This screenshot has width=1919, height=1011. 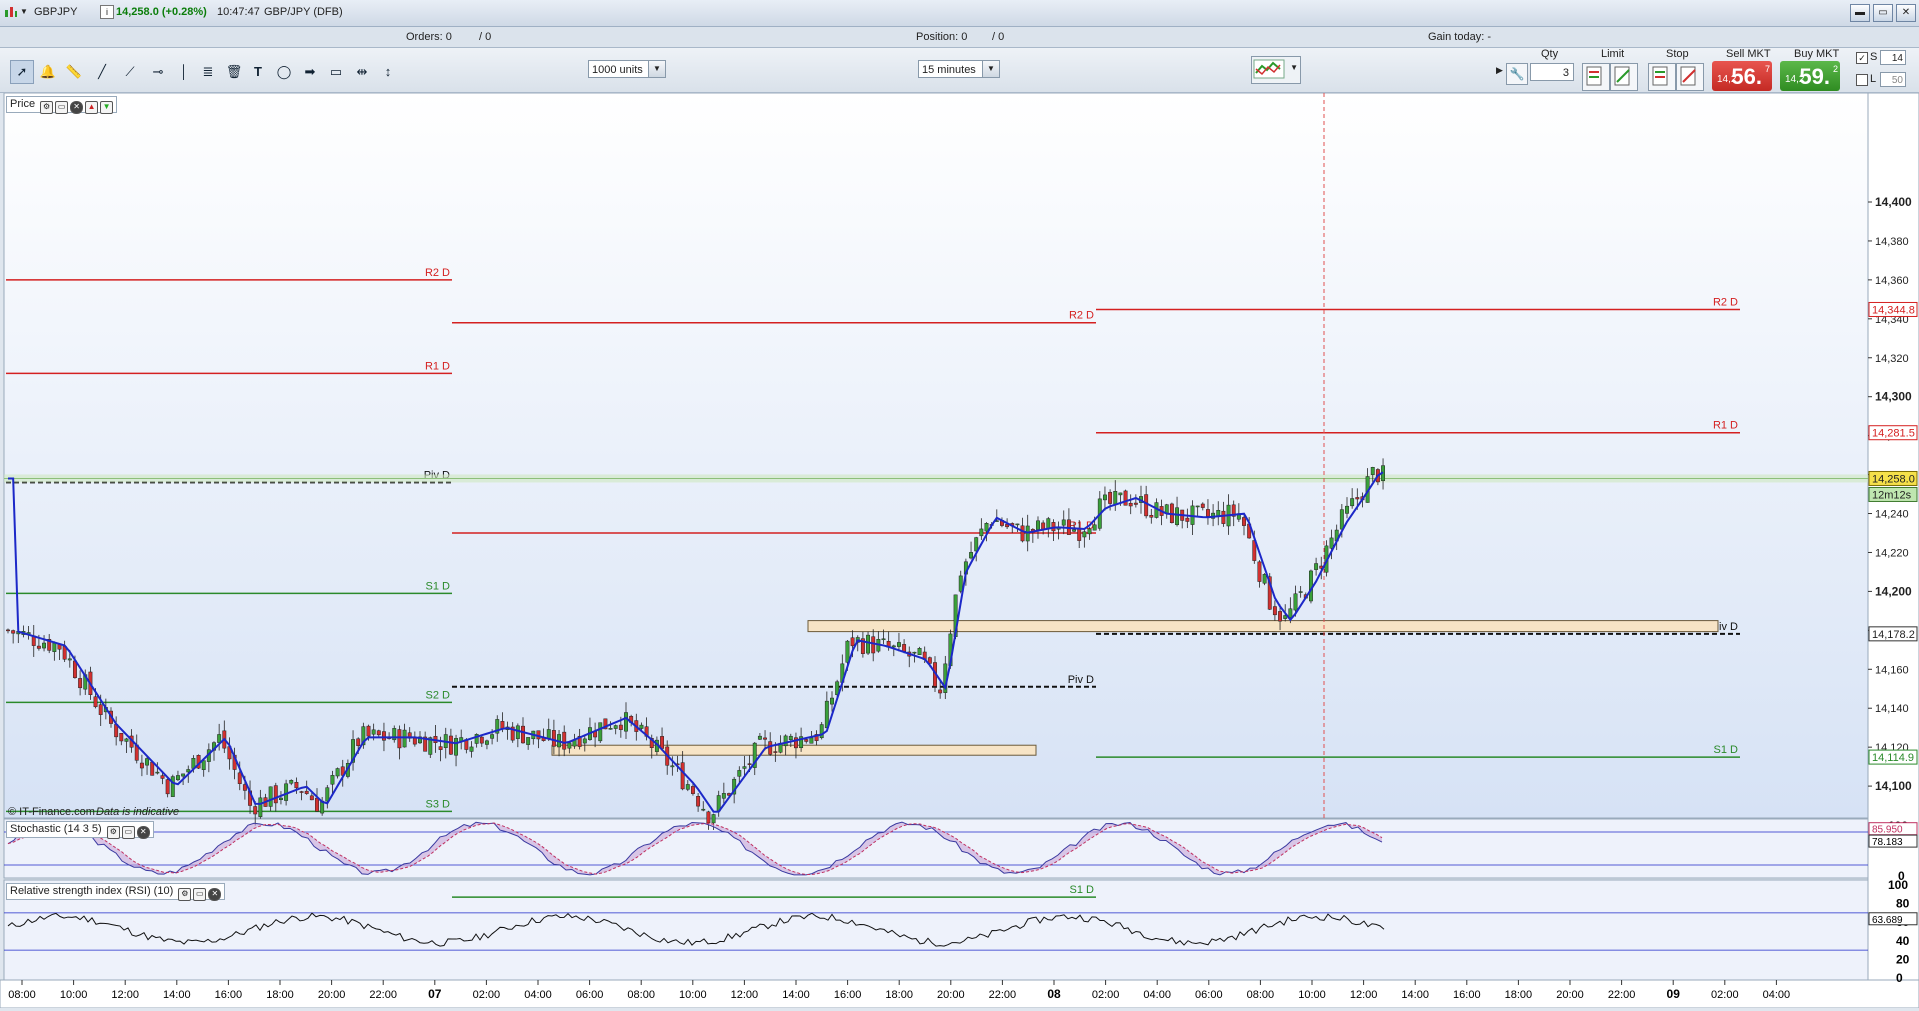 What do you see at coordinates (1893, 478) in the screenshot?
I see `price-axis-badge` at bounding box center [1893, 478].